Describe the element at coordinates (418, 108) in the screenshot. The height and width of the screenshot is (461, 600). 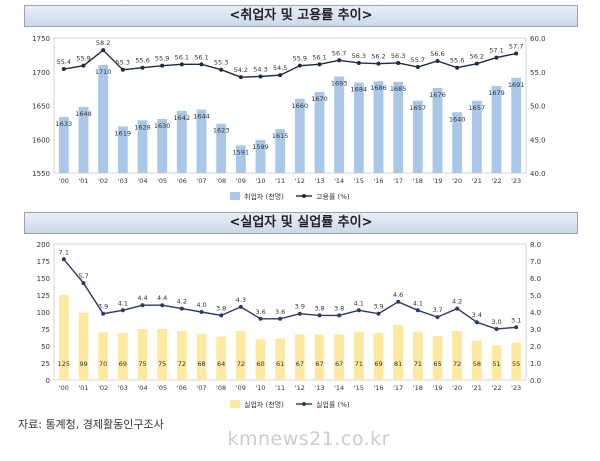
I see `bar-data-label: 1657` at that location.